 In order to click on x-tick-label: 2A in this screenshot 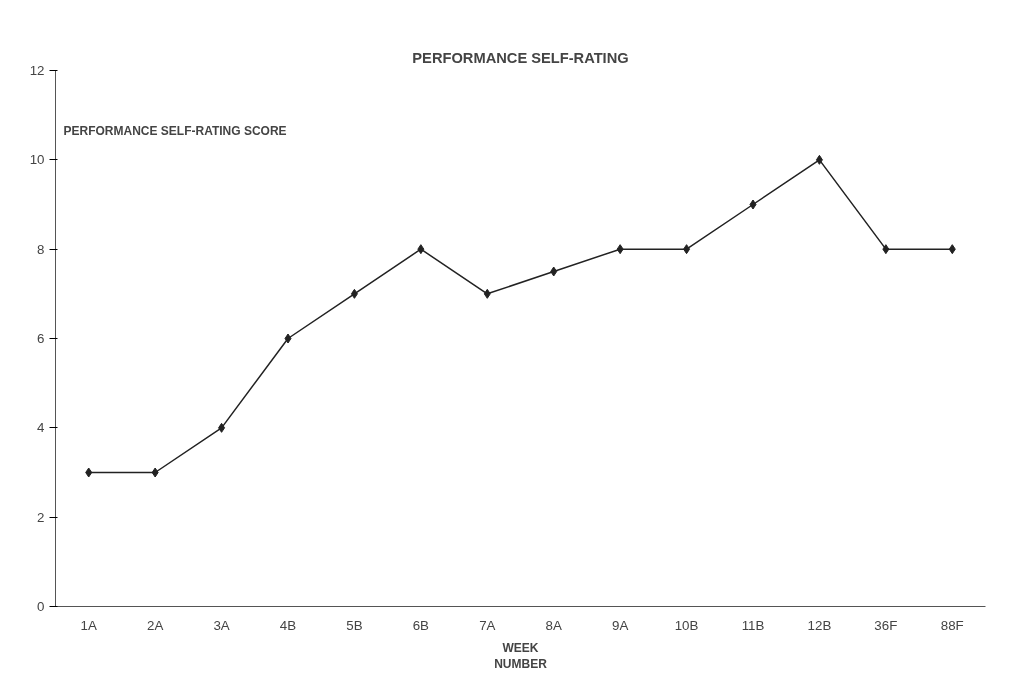, I will do `click(155, 625)`.